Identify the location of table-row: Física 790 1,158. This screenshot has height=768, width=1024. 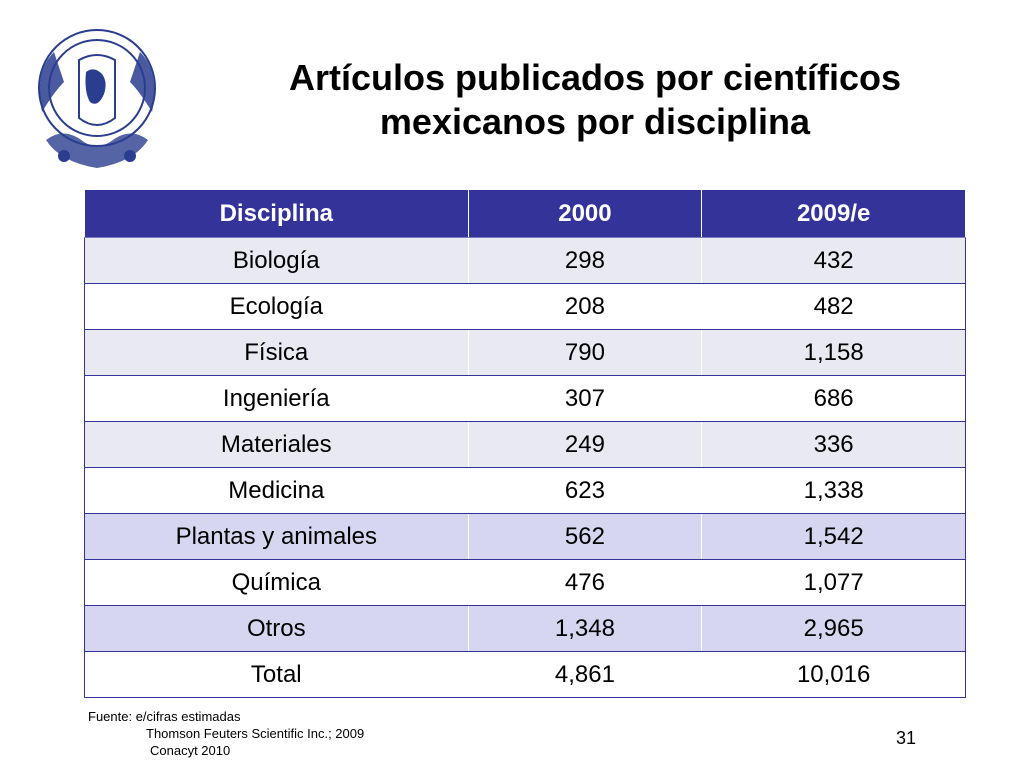
(525, 352).